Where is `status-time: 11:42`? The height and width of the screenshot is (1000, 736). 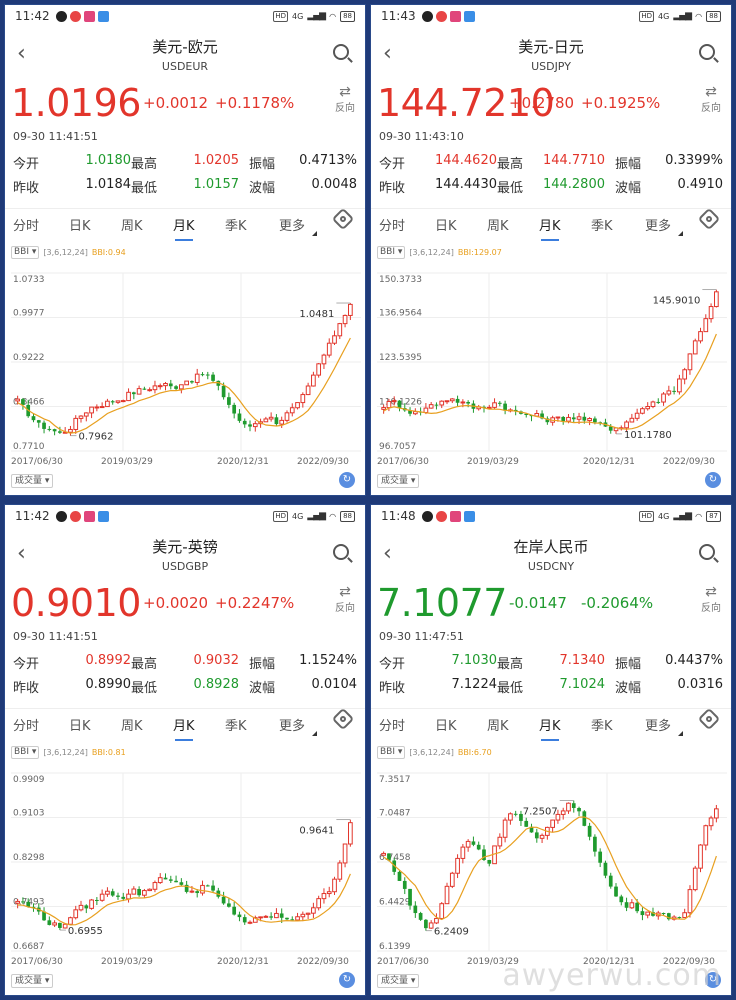 status-time: 11:42 is located at coordinates (32, 516).